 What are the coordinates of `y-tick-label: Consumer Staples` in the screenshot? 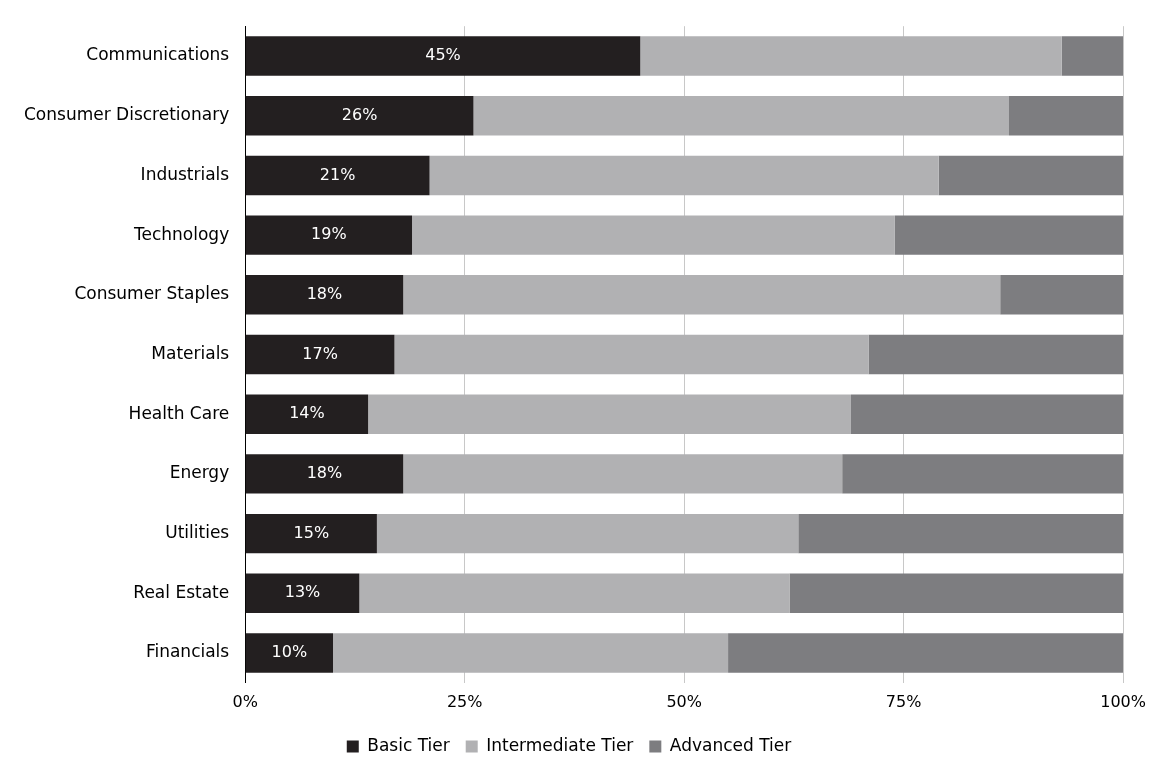 It's located at (152, 293).